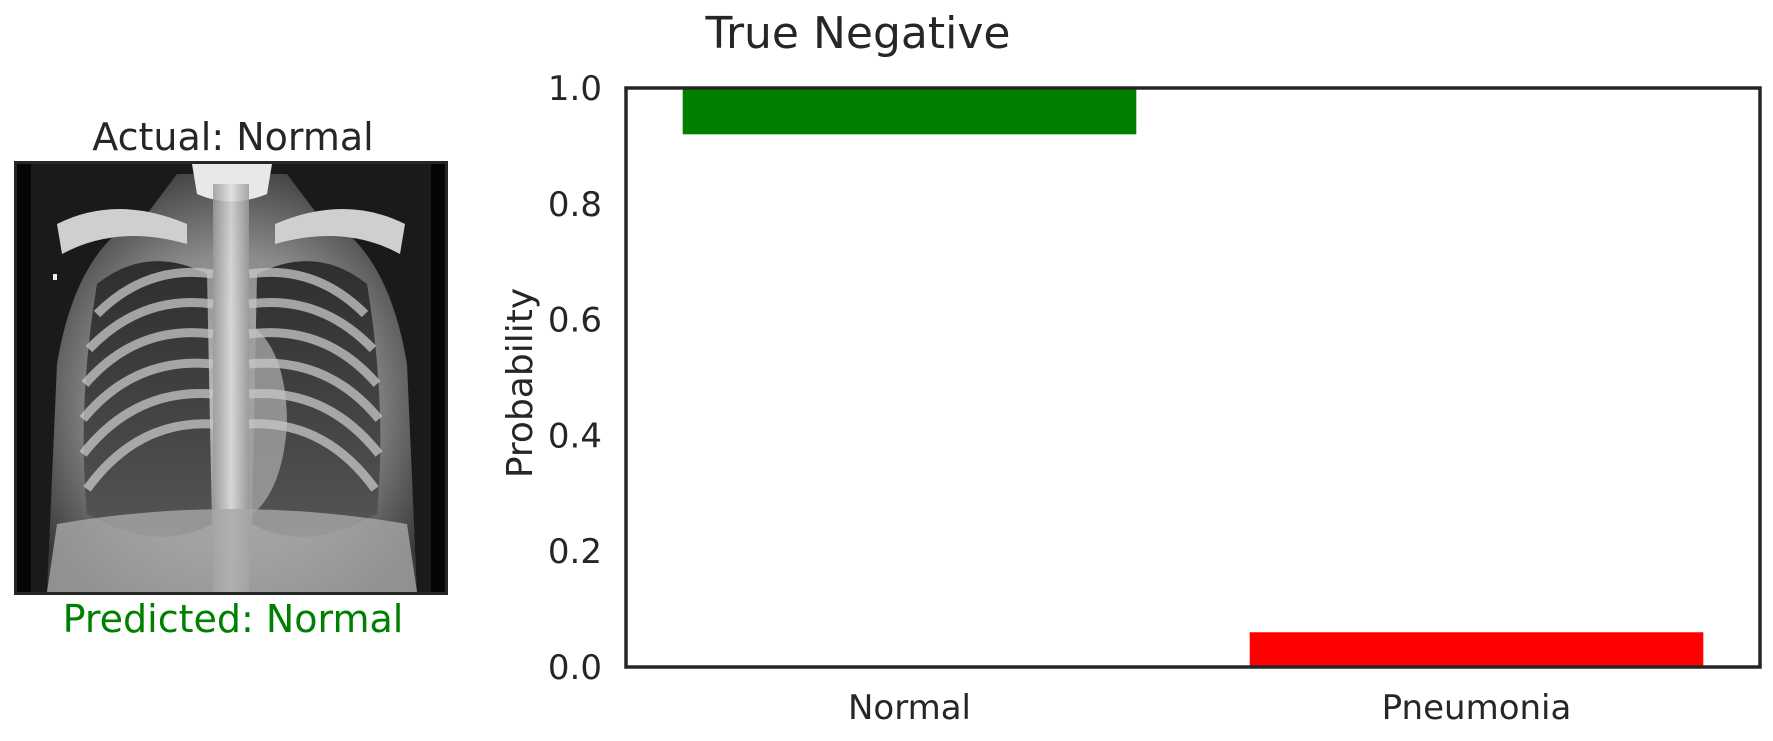  What do you see at coordinates (575, 436) in the screenshot?
I see `y-tick-0-4: 0.4` at bounding box center [575, 436].